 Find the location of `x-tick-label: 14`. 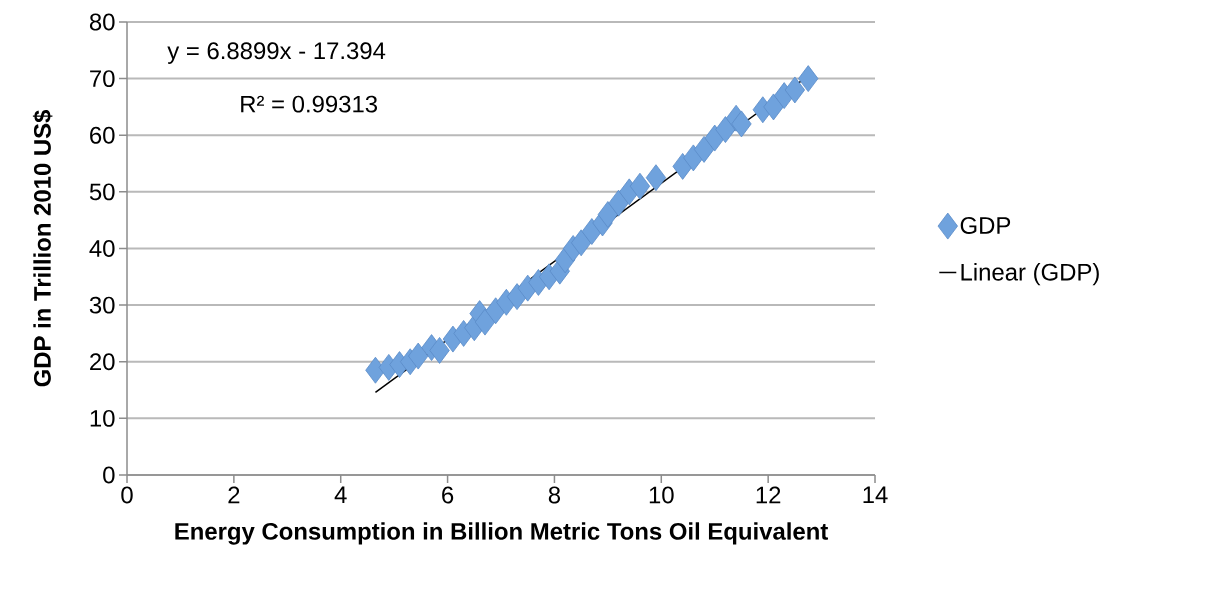

x-tick-label: 14 is located at coordinates (875, 494).